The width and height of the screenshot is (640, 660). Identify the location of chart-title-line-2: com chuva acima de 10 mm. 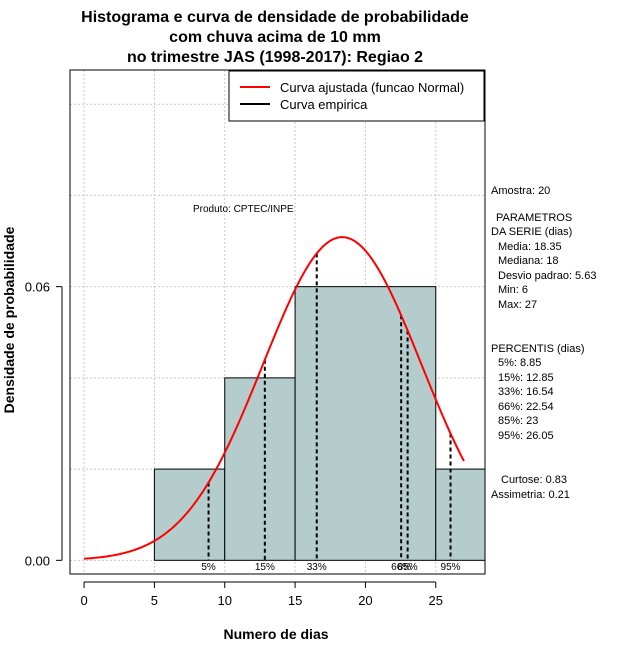
(275, 37).